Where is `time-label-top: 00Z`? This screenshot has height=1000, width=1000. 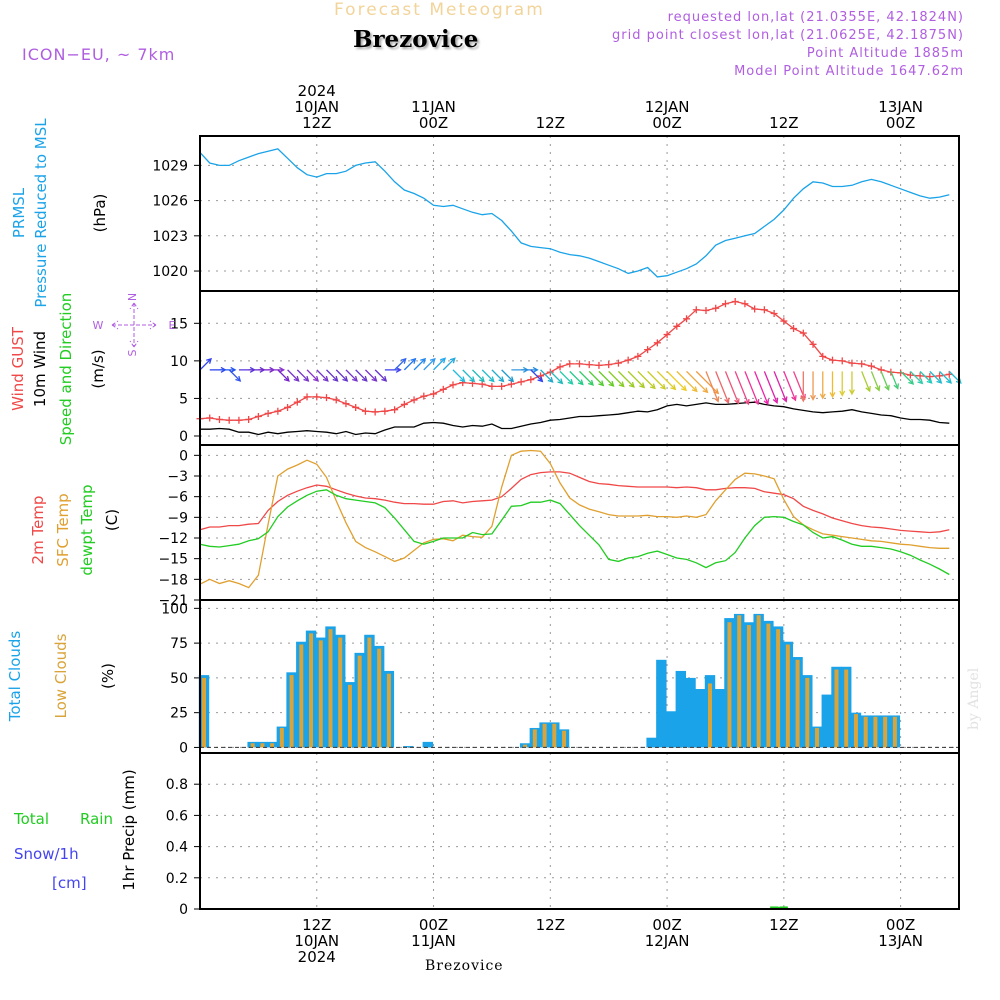 time-label-top: 00Z is located at coordinates (433, 123).